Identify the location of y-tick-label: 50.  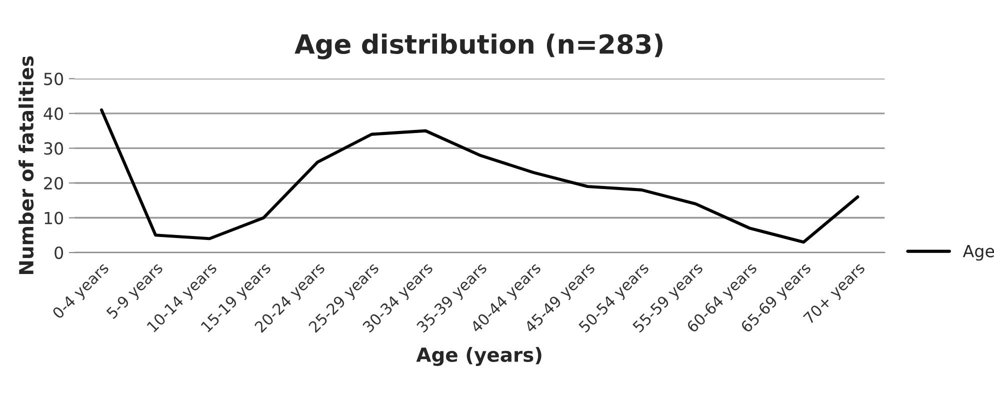
(54, 79).